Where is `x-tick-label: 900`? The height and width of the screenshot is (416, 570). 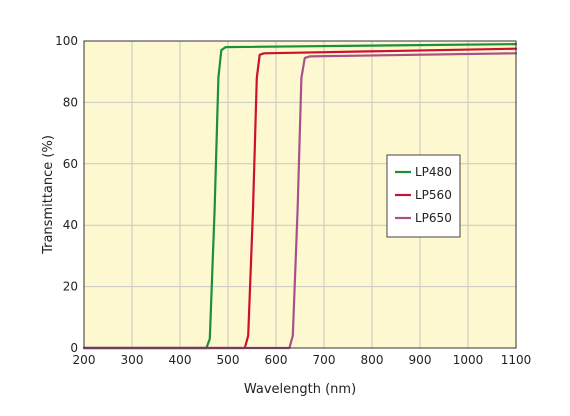 x-tick-label: 900 is located at coordinates (420, 360).